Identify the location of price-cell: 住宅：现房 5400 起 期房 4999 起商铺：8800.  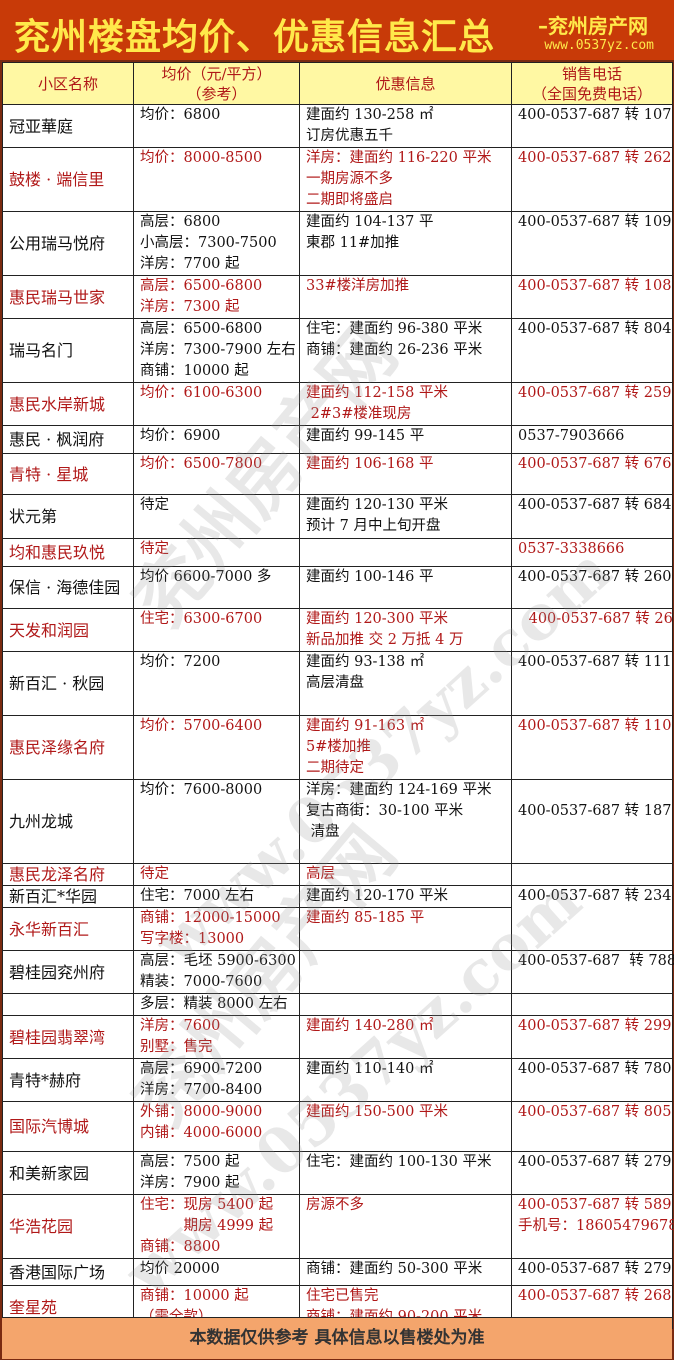
(216, 1226).